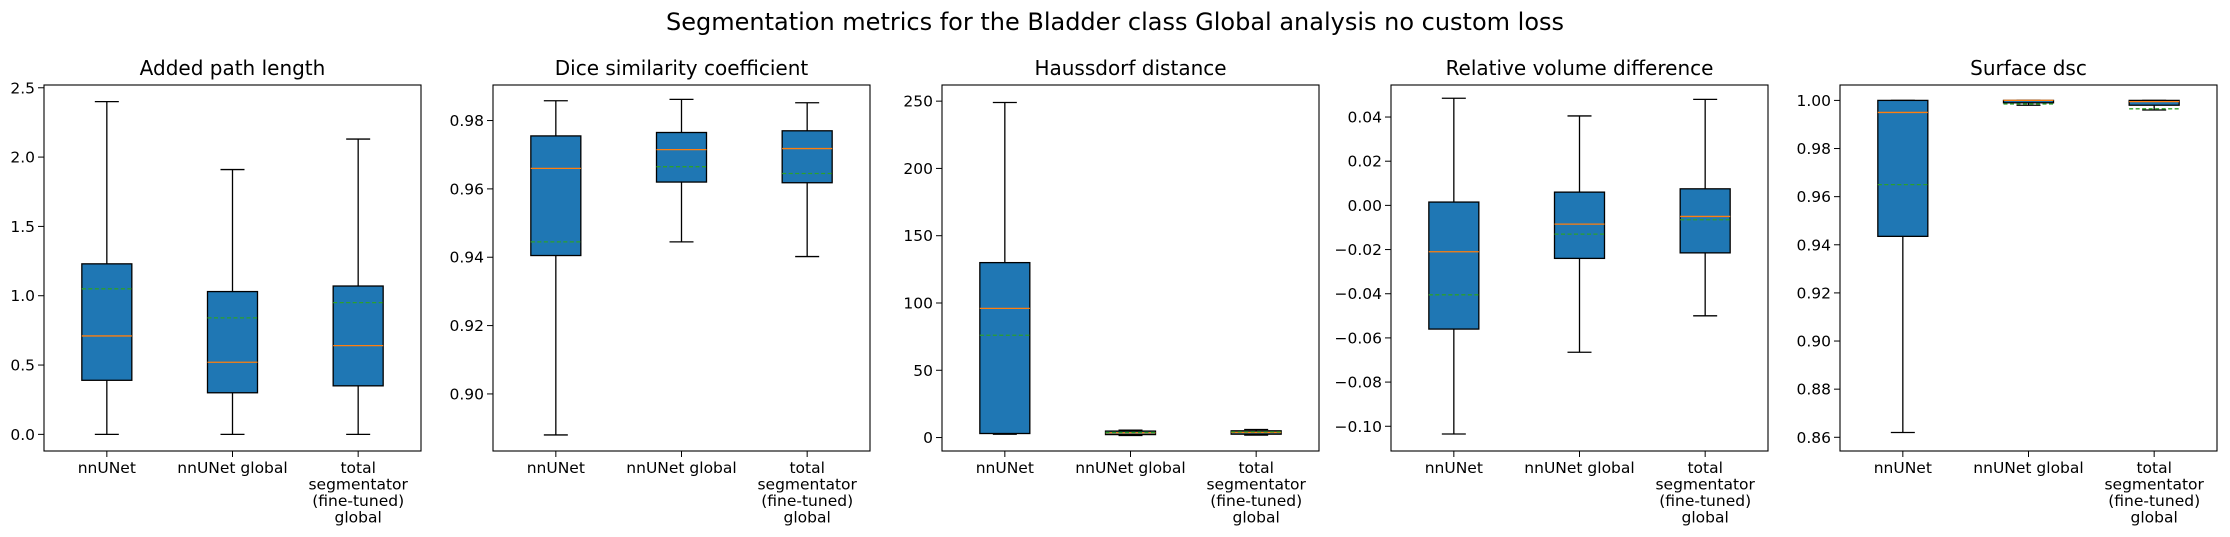  What do you see at coordinates (1359, 250) in the screenshot?
I see `y-tick-label: −0.02` at bounding box center [1359, 250].